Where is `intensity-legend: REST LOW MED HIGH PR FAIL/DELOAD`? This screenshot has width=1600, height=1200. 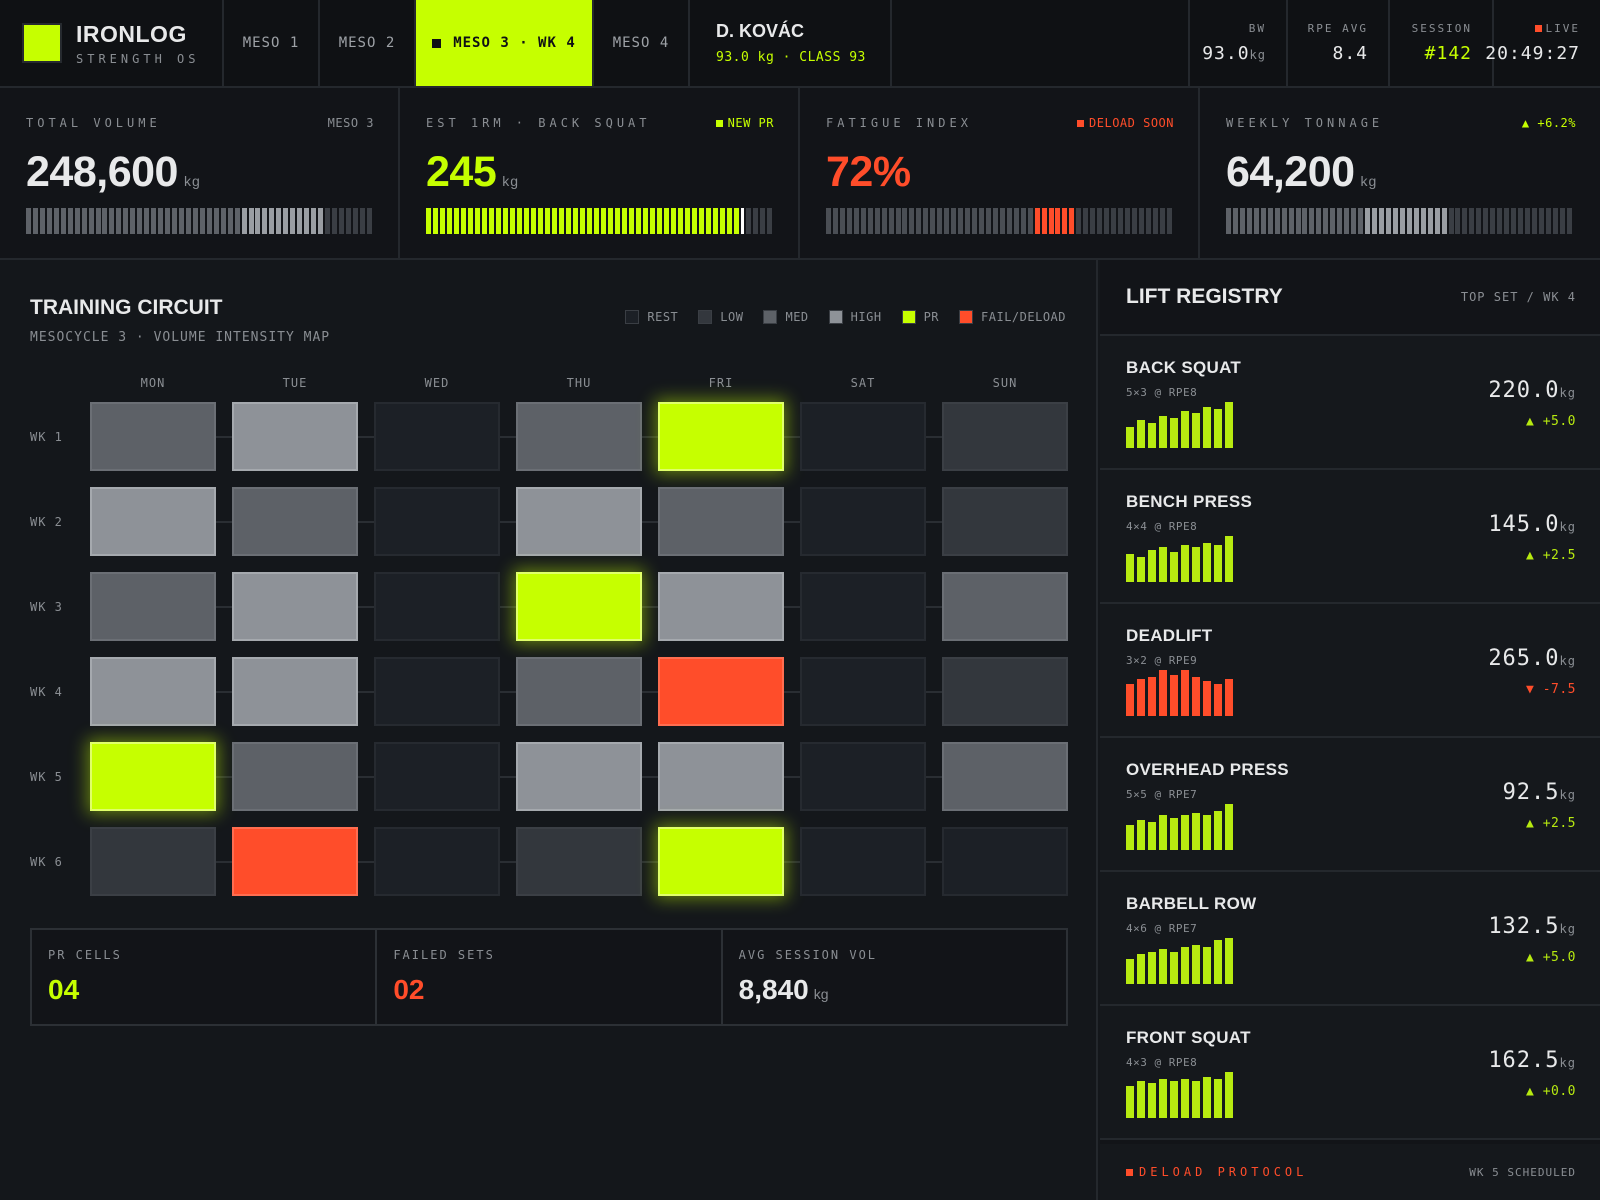
intensity-legend: REST LOW MED HIGH PR FAIL/DELOAD is located at coordinates (845, 317).